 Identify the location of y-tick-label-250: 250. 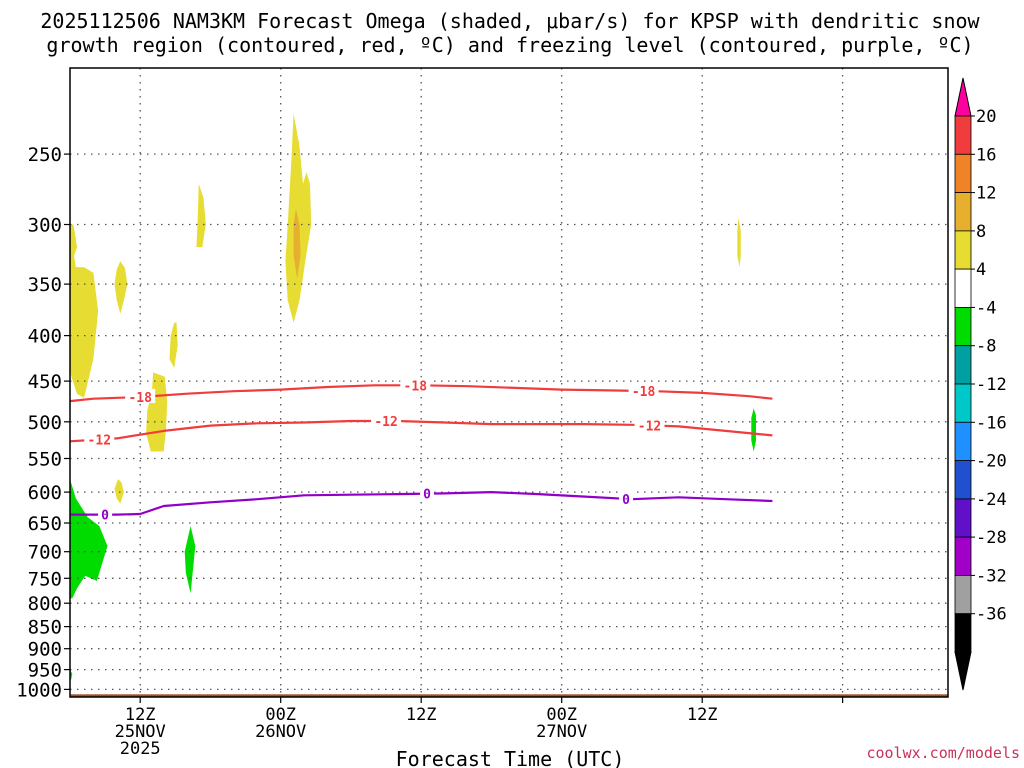
(45, 155).